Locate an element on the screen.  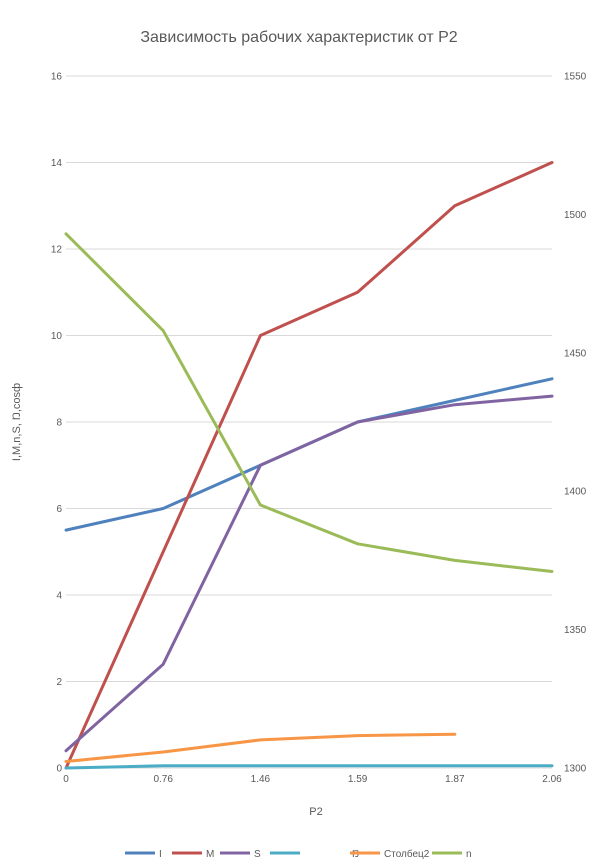
legend-label: M is located at coordinates (210, 854).